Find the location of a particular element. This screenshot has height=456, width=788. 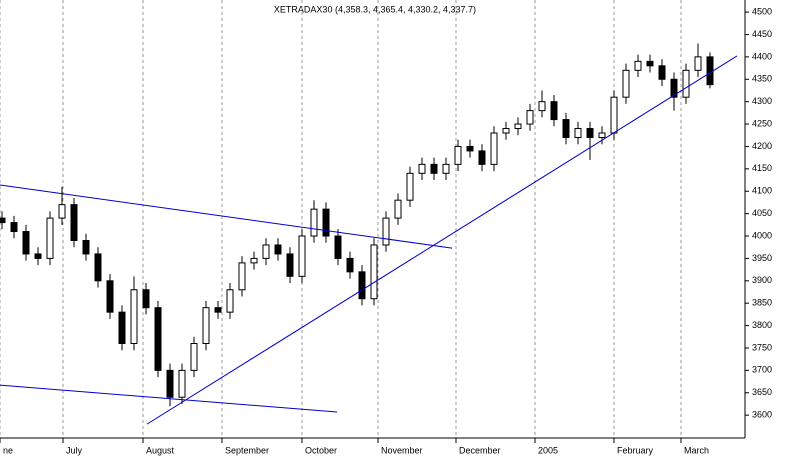

y-tick-label: 3800 is located at coordinates (762, 325).